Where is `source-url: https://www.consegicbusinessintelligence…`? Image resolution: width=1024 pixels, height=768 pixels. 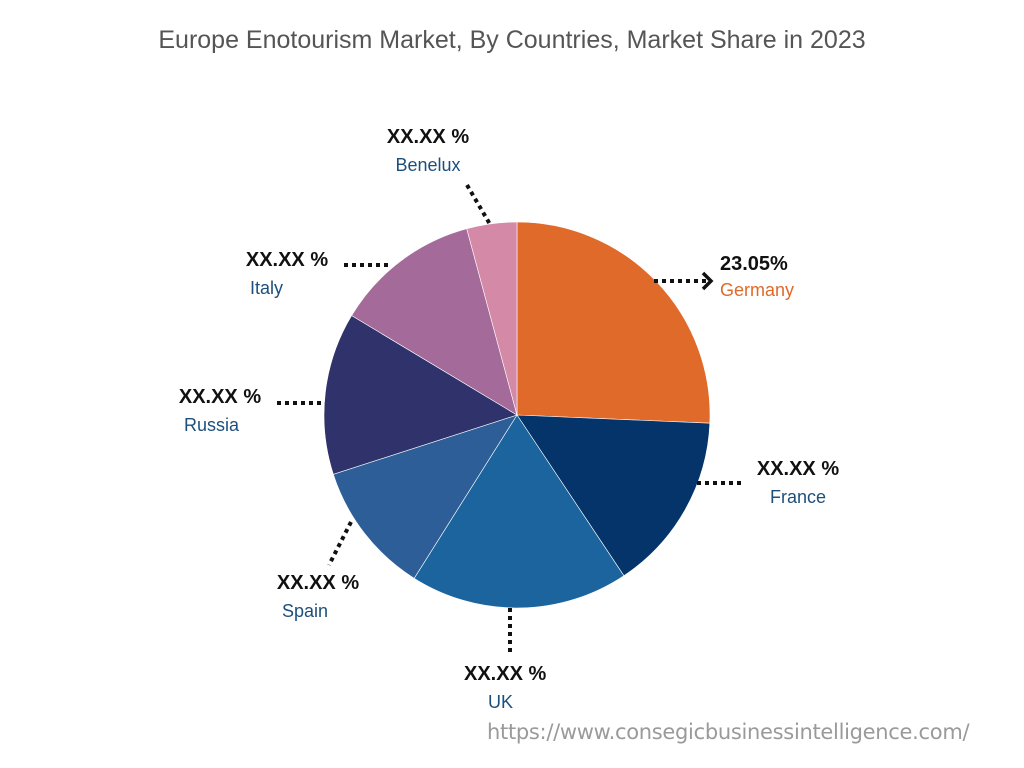
source-url: https://www.consegicbusinessintelligence… is located at coordinates (728, 732).